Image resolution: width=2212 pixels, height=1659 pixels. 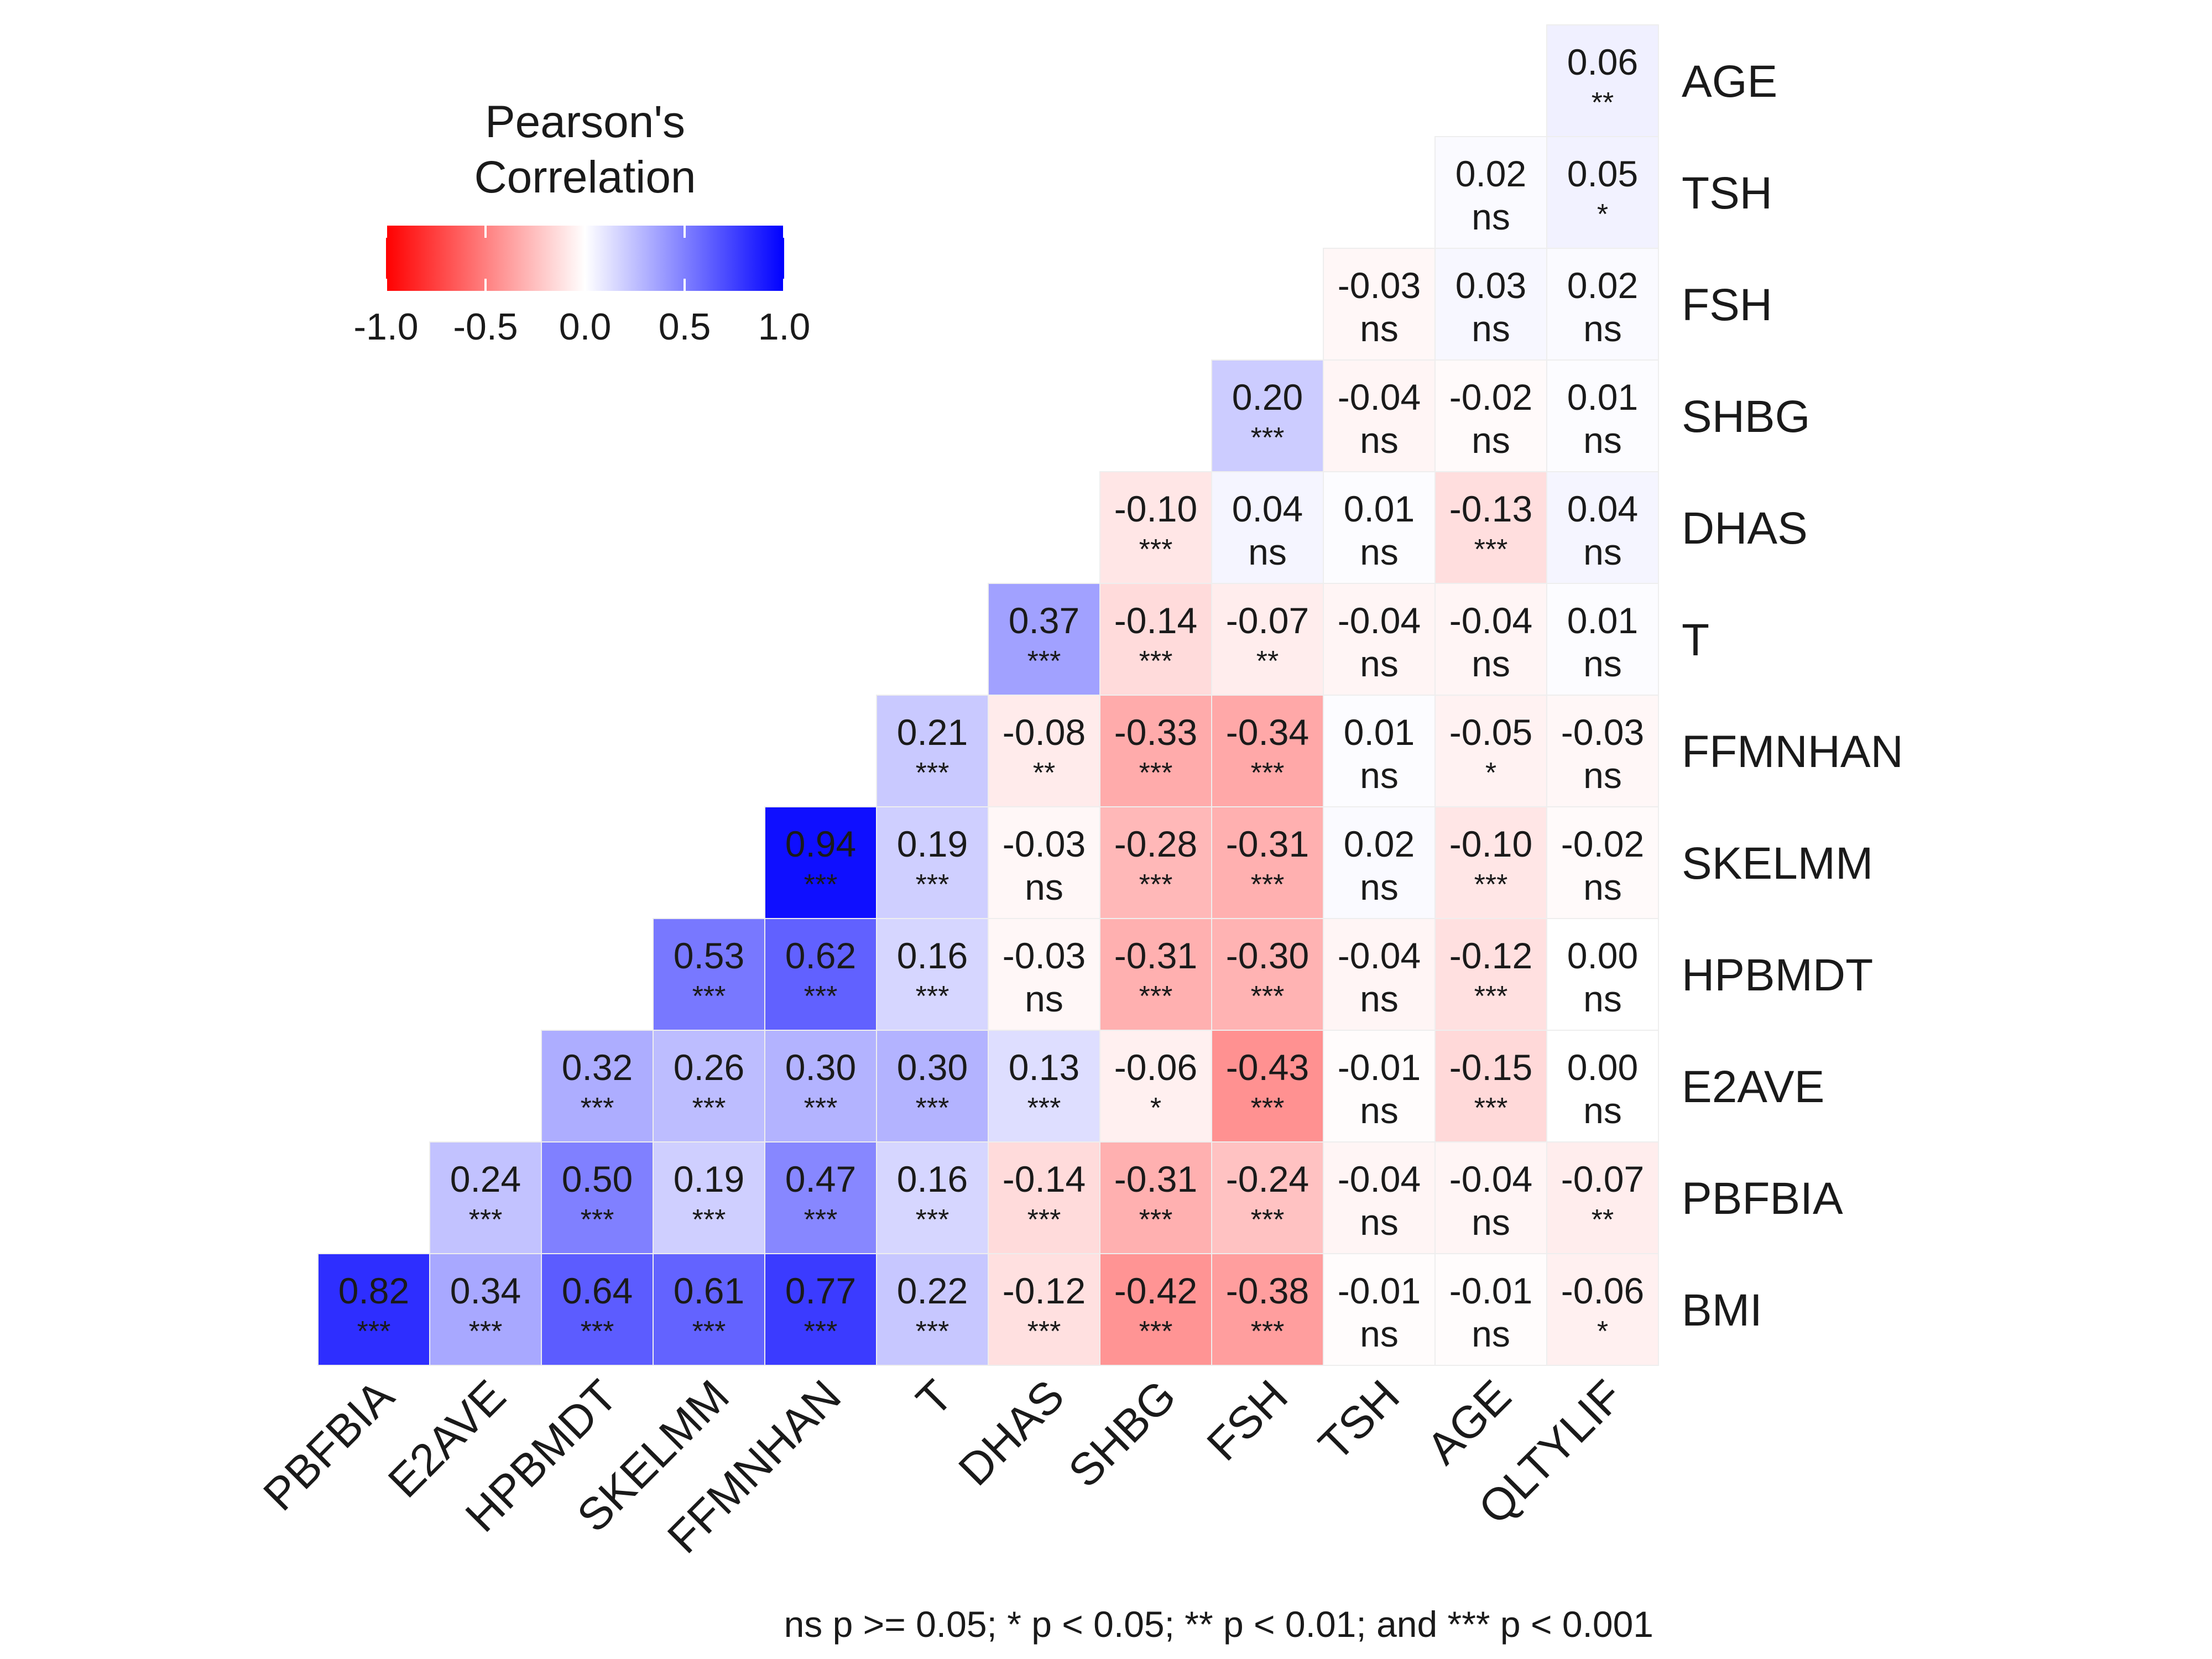 I want to click on heatmap-cell-hpbmdt-age: -0.12 ***, so click(x=1490, y=975).